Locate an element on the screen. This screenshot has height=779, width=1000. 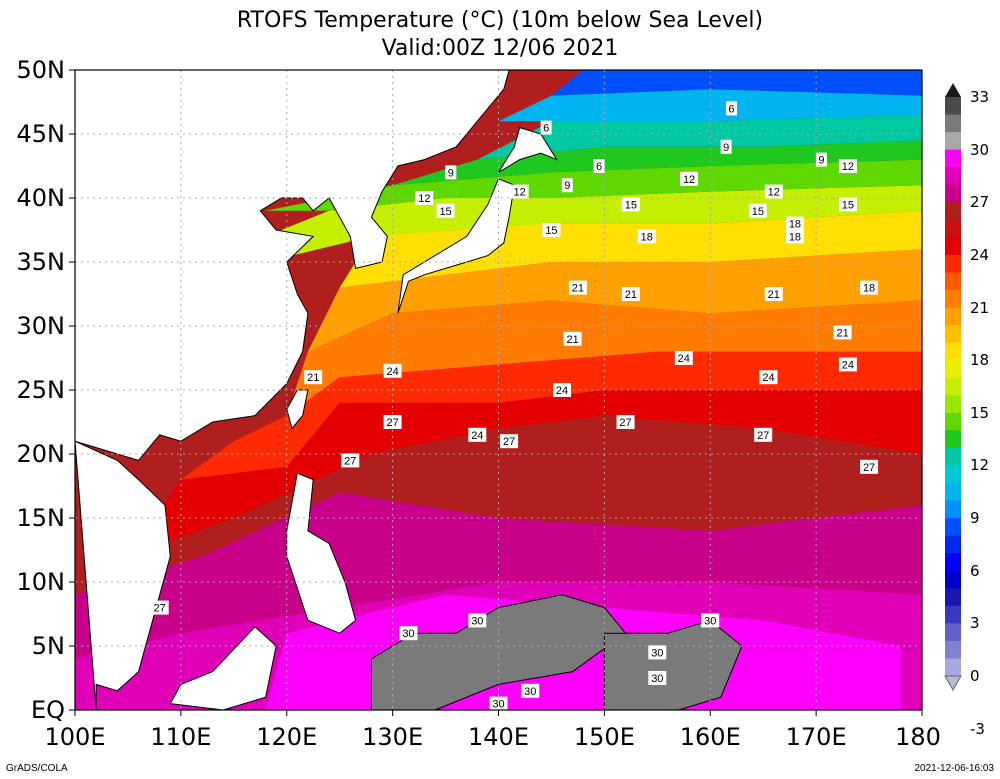
latitude-label: 20N is located at coordinates (41, 454).